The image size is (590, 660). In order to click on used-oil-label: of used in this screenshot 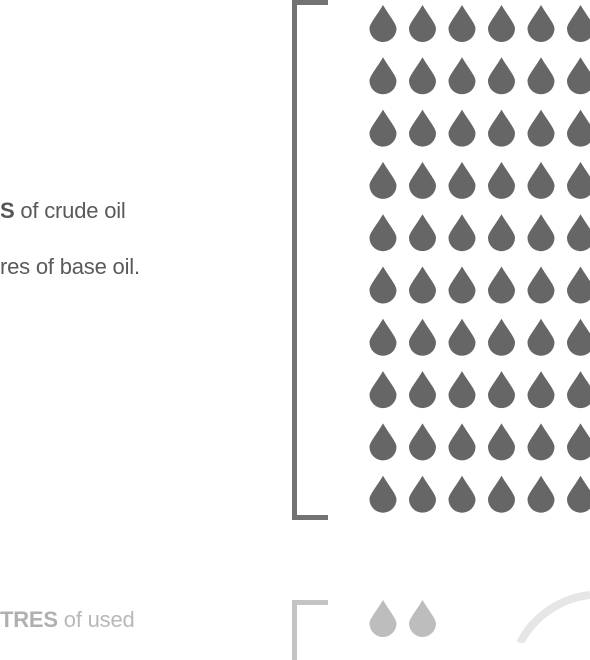, I will do `click(96, 619)`.